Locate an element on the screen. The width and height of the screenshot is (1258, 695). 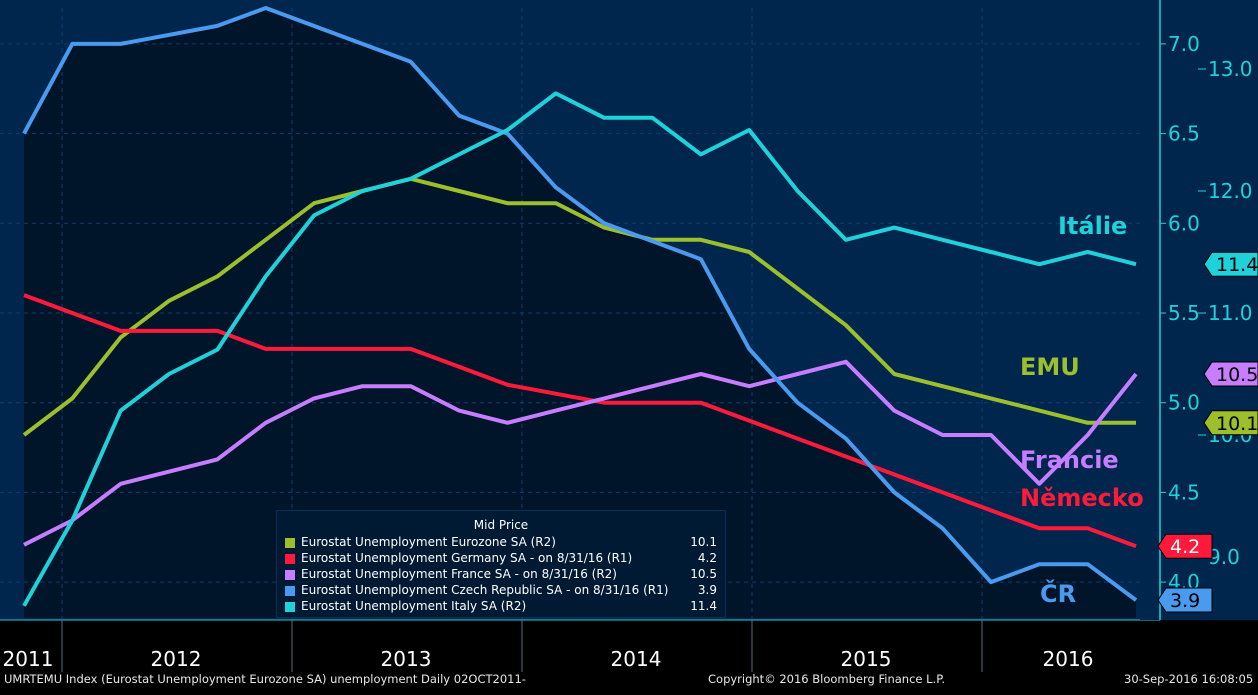
r1-tick-label: 6.5 is located at coordinates (1184, 134).